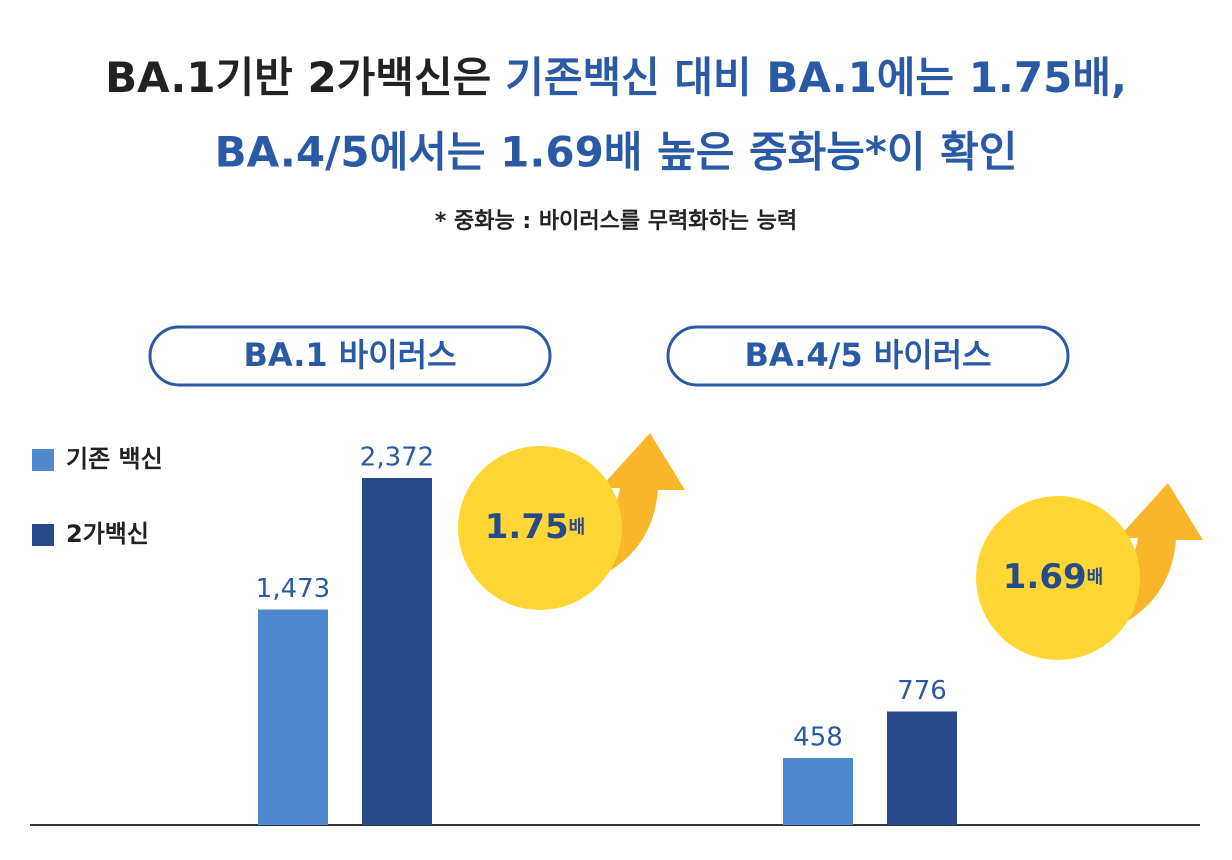  Describe the element at coordinates (616, 152) in the screenshot. I see `title-line2: BA.4/5에서는 1.69배 높은 중화능*이 확인` at that location.